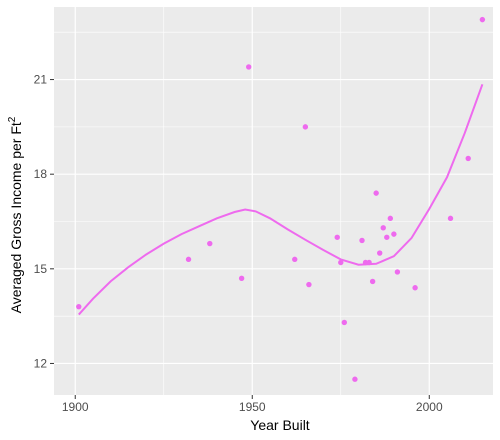 This screenshot has width=500, height=440. Describe the element at coordinates (41, 363) in the screenshot. I see `y-tick-label: 12` at that location.